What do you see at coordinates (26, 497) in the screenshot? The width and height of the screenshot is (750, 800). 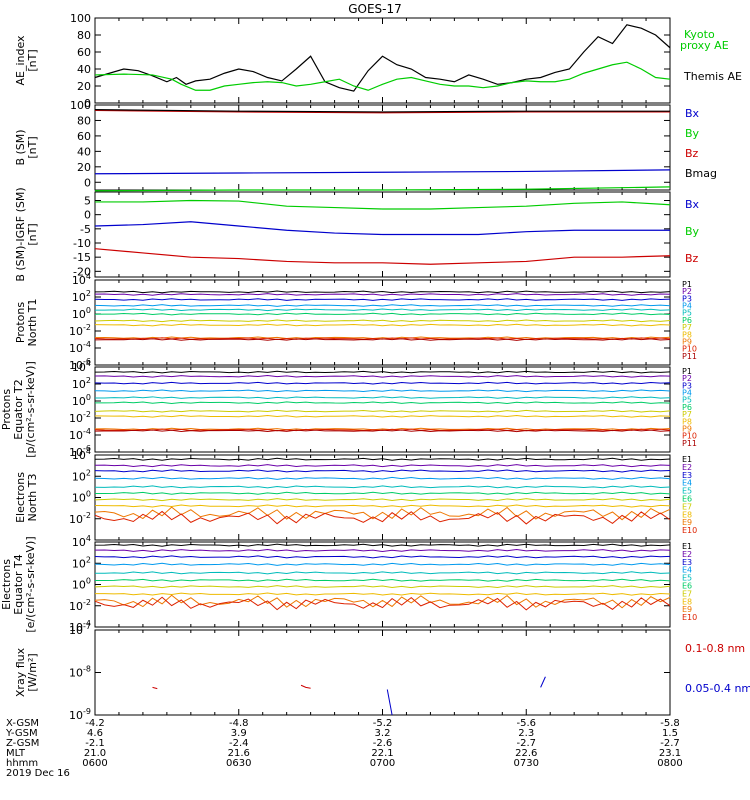 I see `y-axis-label: ElectronsNorth T3` at bounding box center [26, 497].